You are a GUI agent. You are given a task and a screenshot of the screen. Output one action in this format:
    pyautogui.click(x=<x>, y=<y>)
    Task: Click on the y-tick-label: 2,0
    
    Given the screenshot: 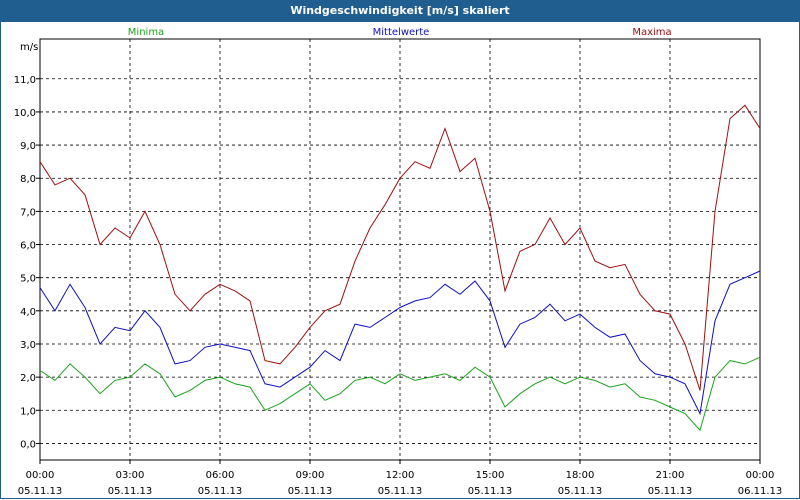 What is the action you would take?
    pyautogui.click(x=28, y=378)
    